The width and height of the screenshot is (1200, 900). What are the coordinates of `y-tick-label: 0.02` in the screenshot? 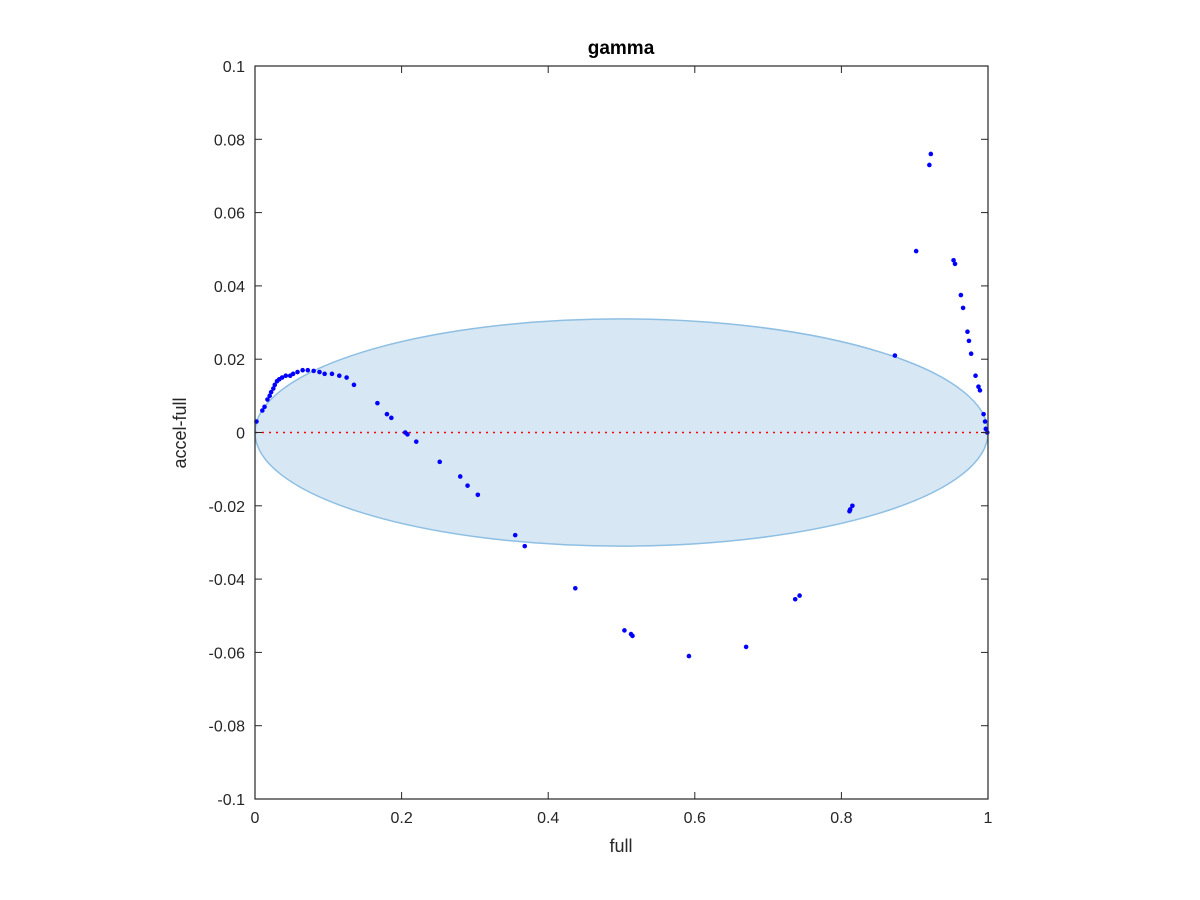 It's located at (229, 360).